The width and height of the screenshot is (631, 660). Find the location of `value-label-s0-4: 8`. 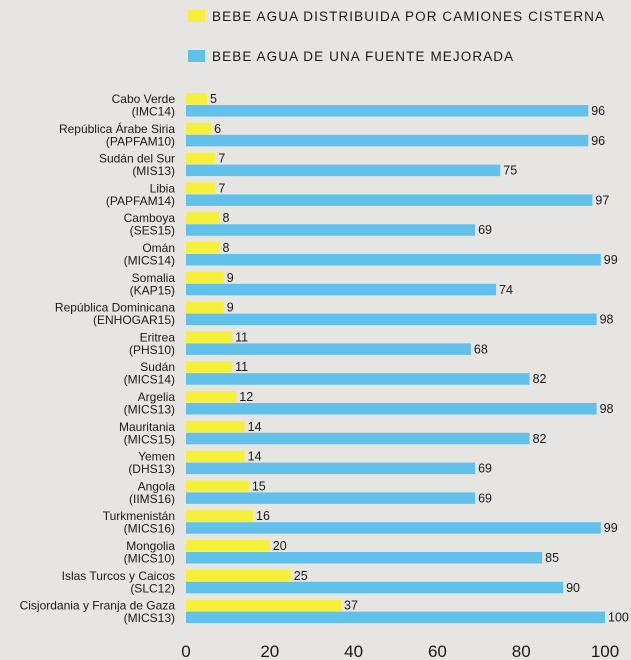

value-label-s0-4: 8 is located at coordinates (226, 218).